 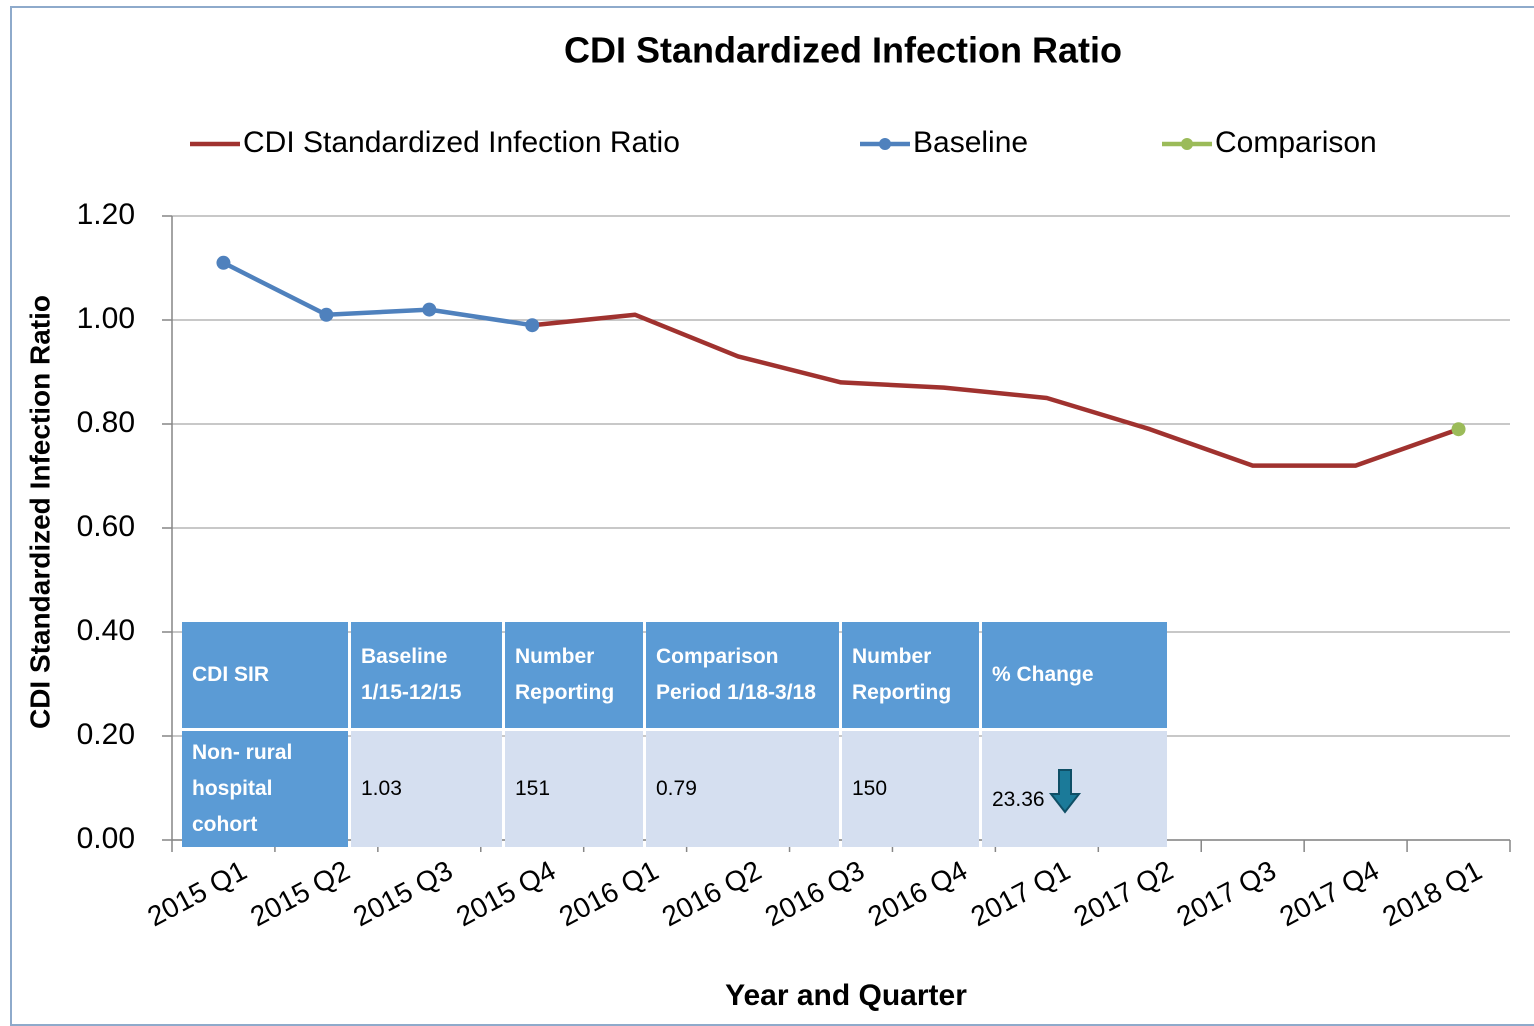 I want to click on x-tick-label: 2018 Q1, so click(x=1431, y=893).